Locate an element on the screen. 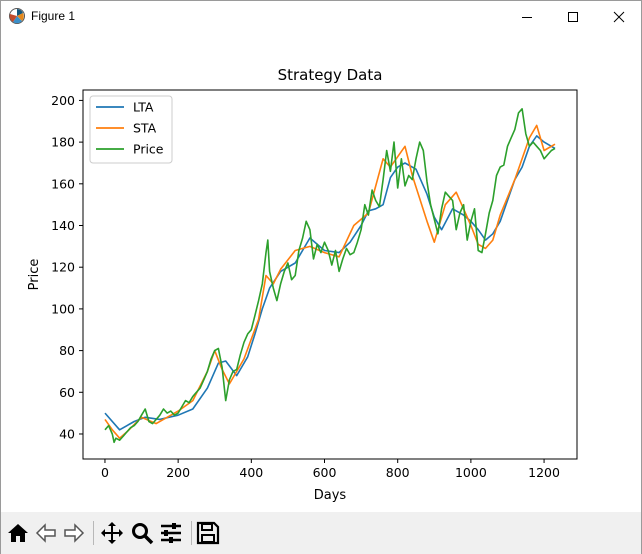 Image resolution: width=642 pixels, height=554 pixels. back-icon is located at coordinates (45, 533).